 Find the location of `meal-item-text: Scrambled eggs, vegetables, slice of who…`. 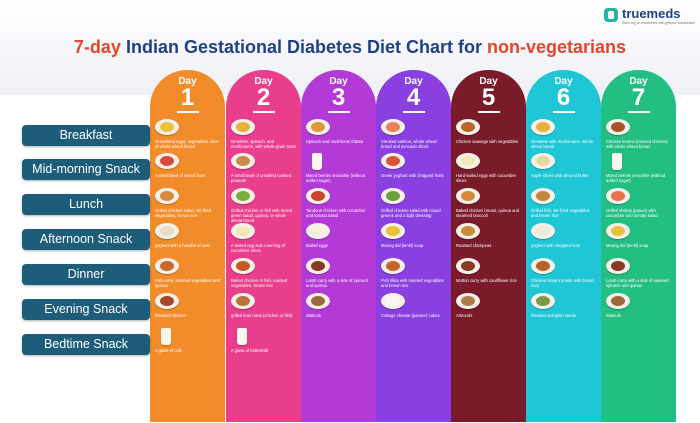

meal-item-text: Scrambled eggs, vegetables, slice of who… is located at coordinates (187, 144).